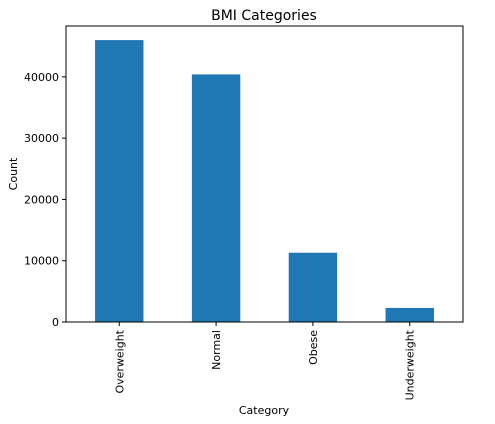 This screenshot has height=424, width=495. I want to click on y-tick-label: 30000, so click(41, 138).